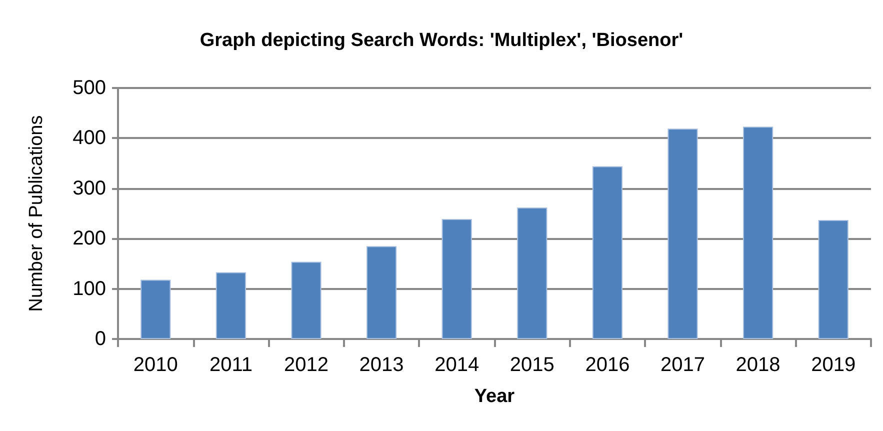  Describe the element at coordinates (607, 365) in the screenshot. I see `x-tick-label: 2016` at that location.